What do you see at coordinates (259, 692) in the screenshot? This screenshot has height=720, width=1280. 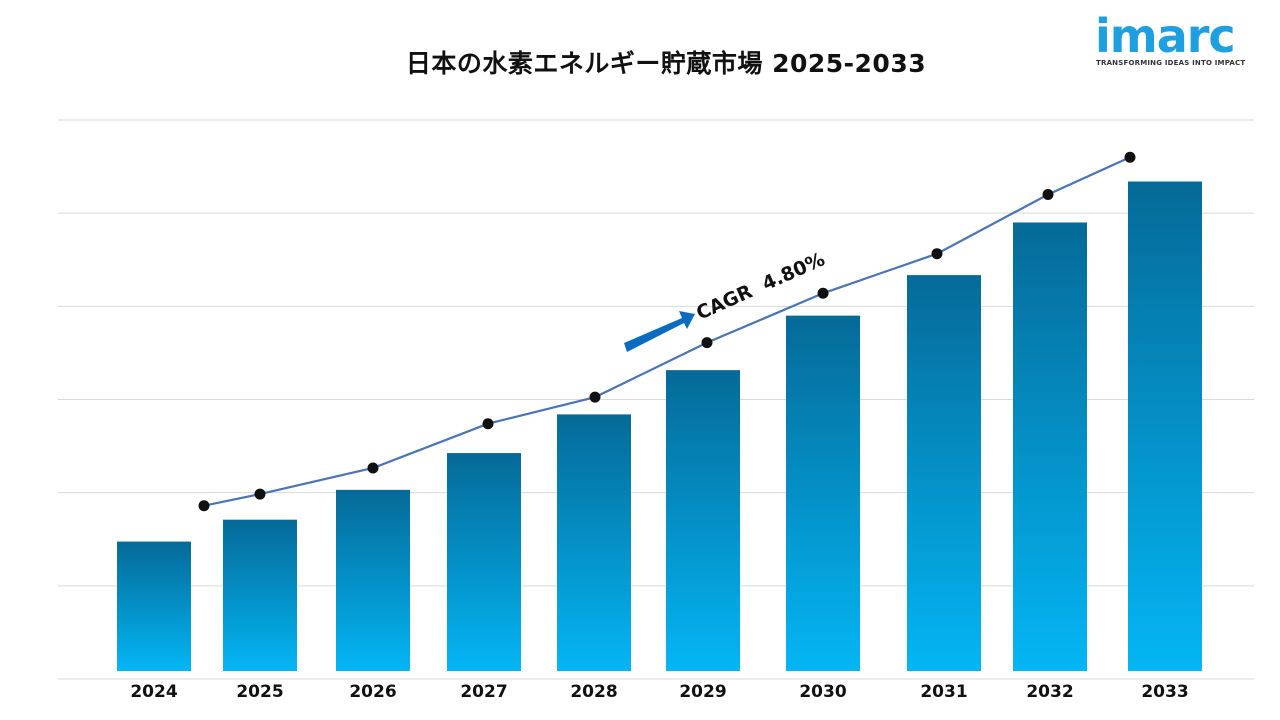 I see `x-tick-label: 2025` at bounding box center [259, 692].